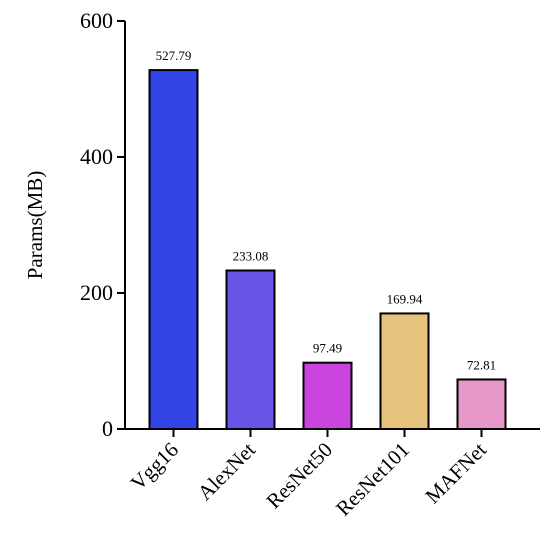  What do you see at coordinates (96, 20) in the screenshot?
I see `y-tick-label-600: 600` at bounding box center [96, 20].